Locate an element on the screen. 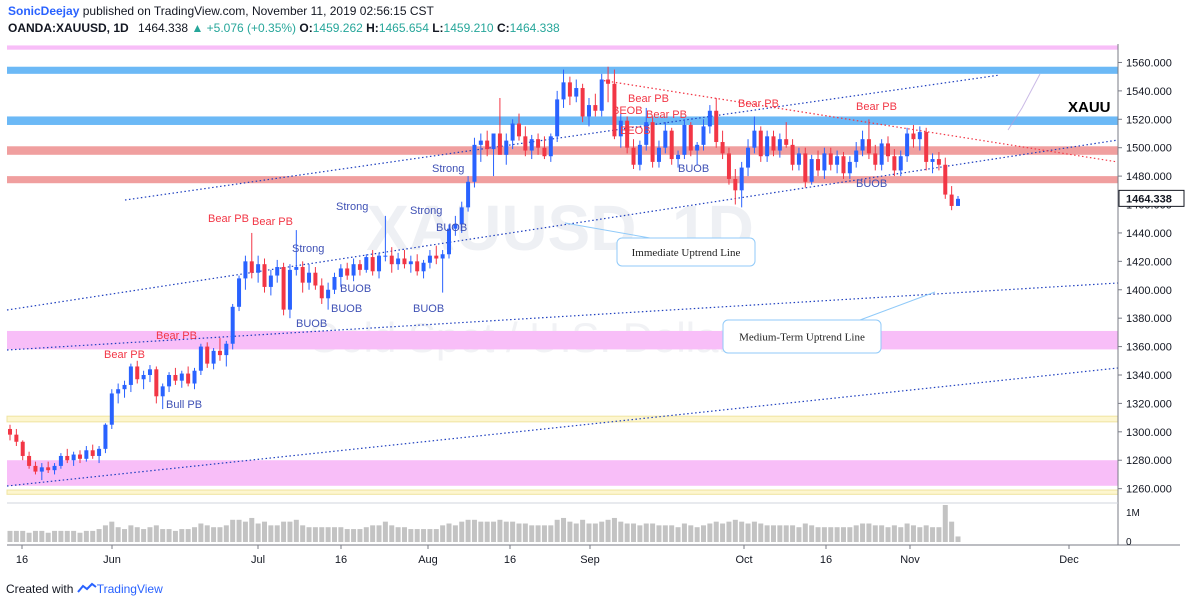 This screenshot has width=1188, height=607. y-tick-label: 1540.000 is located at coordinates (1149, 92).